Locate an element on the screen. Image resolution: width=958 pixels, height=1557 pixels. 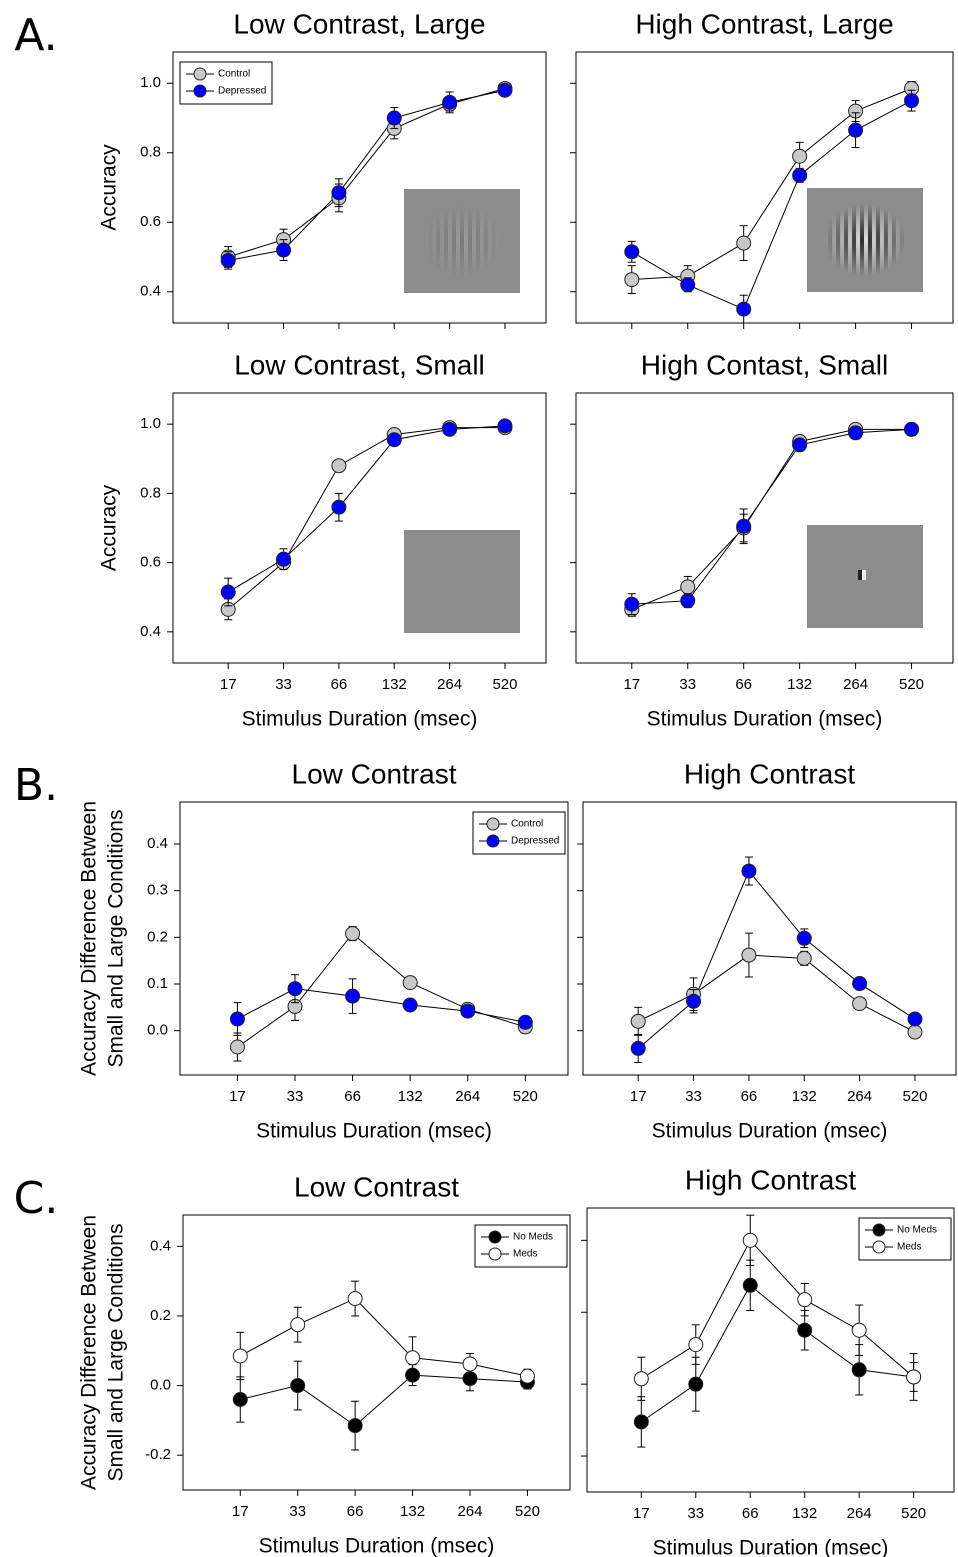
x-tick-label: 264 is located at coordinates (467, 1096).